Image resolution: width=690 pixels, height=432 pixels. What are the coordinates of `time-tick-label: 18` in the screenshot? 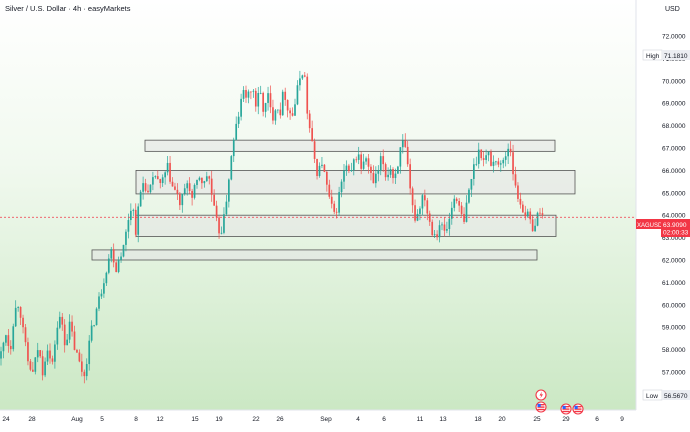 It's located at (478, 419).